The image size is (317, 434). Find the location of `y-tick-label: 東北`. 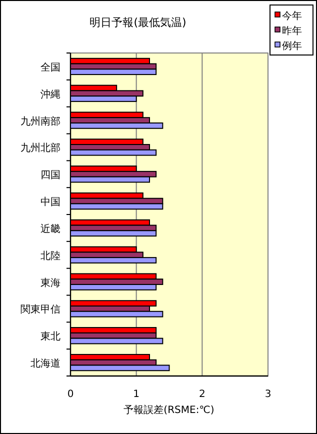

y-tick-label: 東北 is located at coordinates (50, 336).